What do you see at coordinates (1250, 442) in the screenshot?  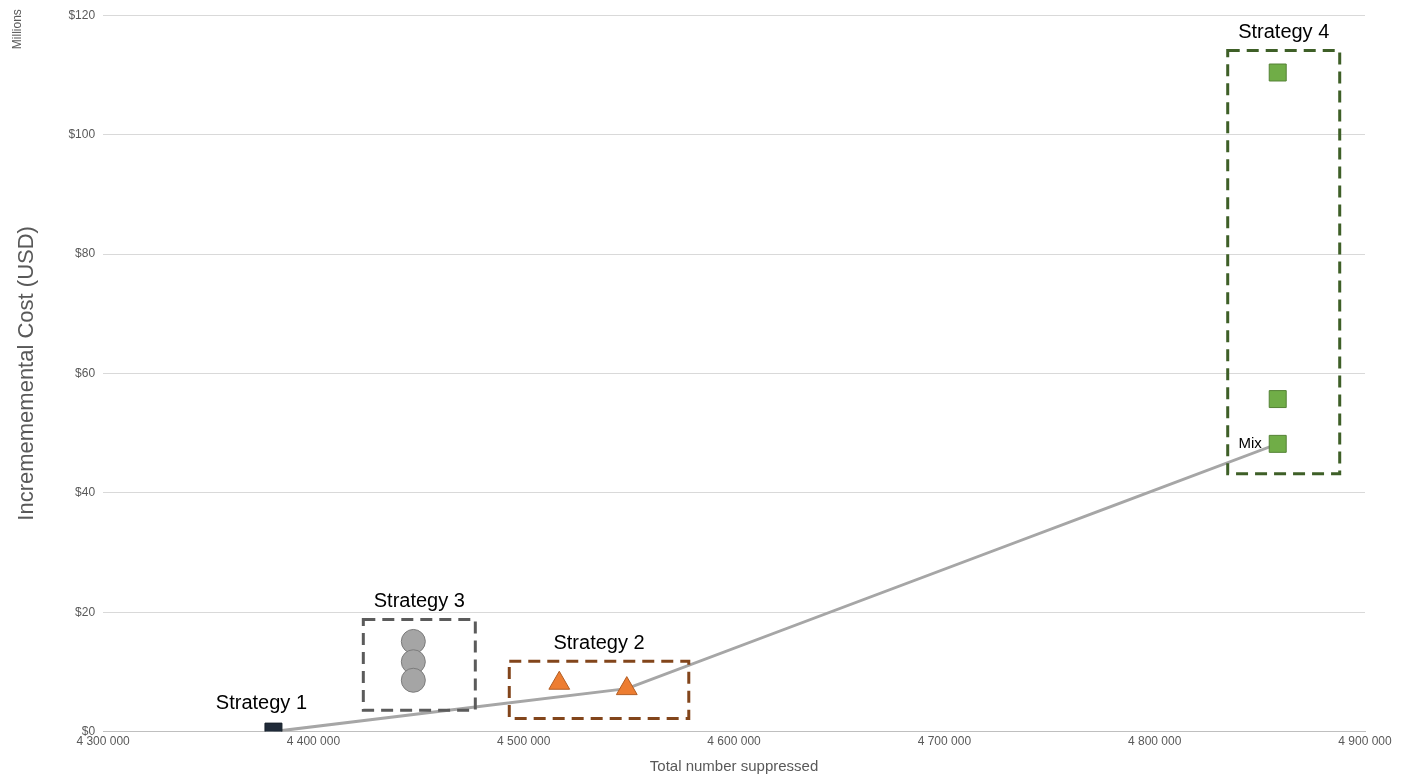 I see `annotation: Mix` at bounding box center [1250, 442].